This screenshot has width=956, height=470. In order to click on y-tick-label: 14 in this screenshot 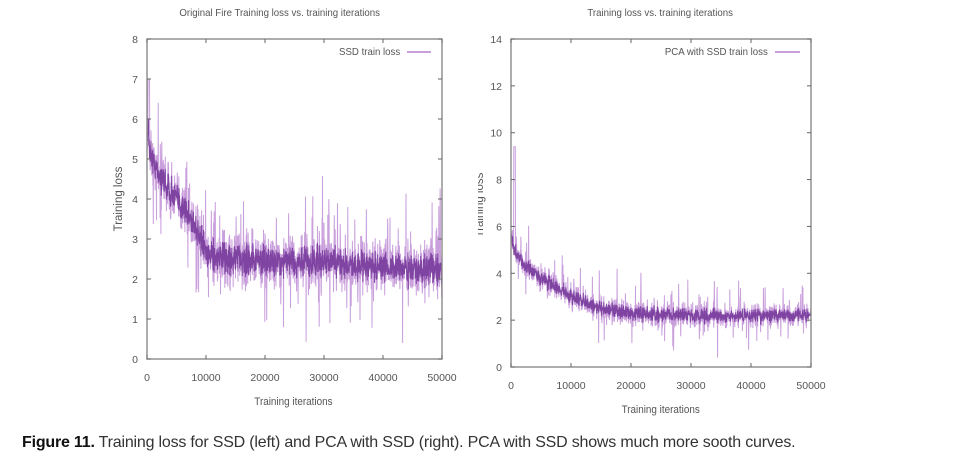, I will do `click(496, 40)`.